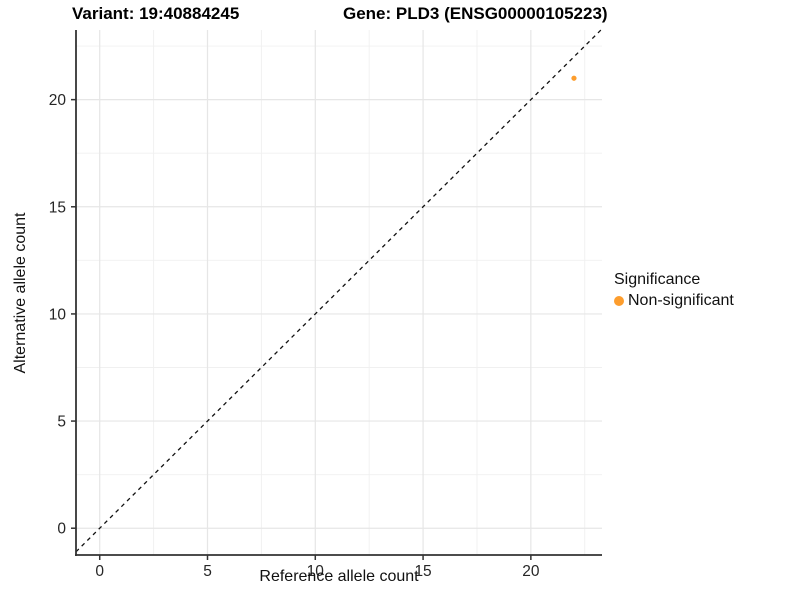  What do you see at coordinates (475, 13) in the screenshot?
I see `plot-title-gene: Gene: PLD3 (ENSG00000105223)` at bounding box center [475, 13].